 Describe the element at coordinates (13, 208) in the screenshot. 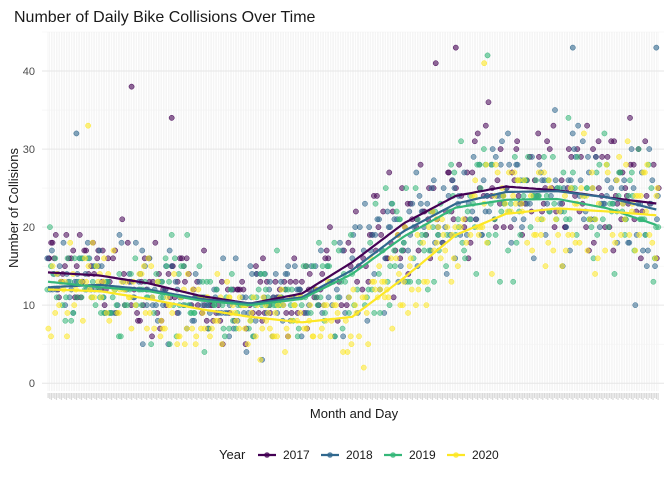

I see `y-axis-title: Number of Collisions` at that location.